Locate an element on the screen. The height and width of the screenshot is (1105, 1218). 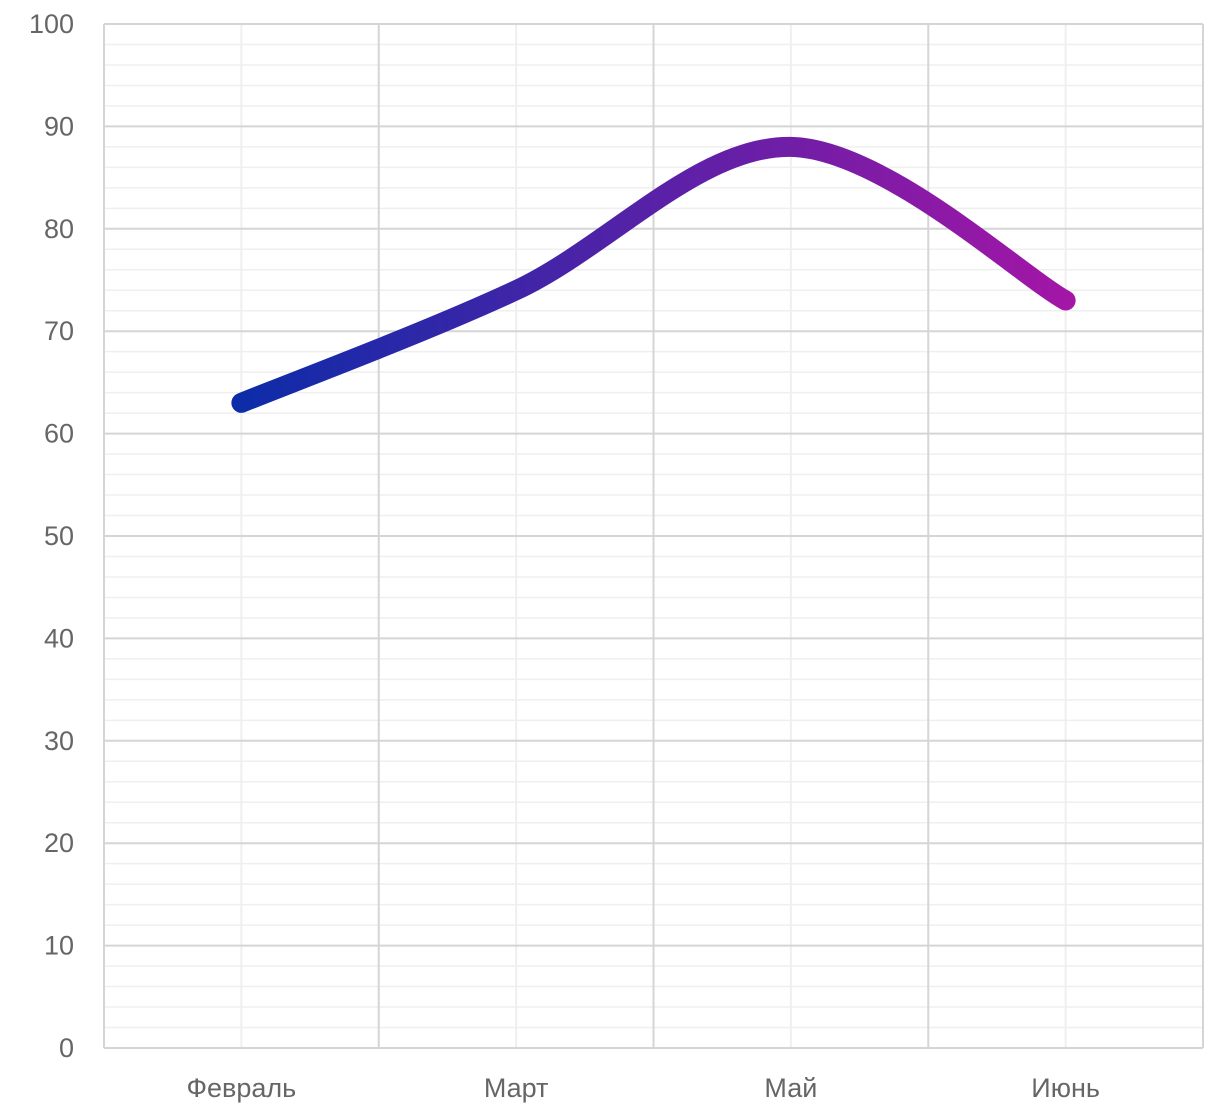
y-tick-label: 0 is located at coordinates (66, 1048).